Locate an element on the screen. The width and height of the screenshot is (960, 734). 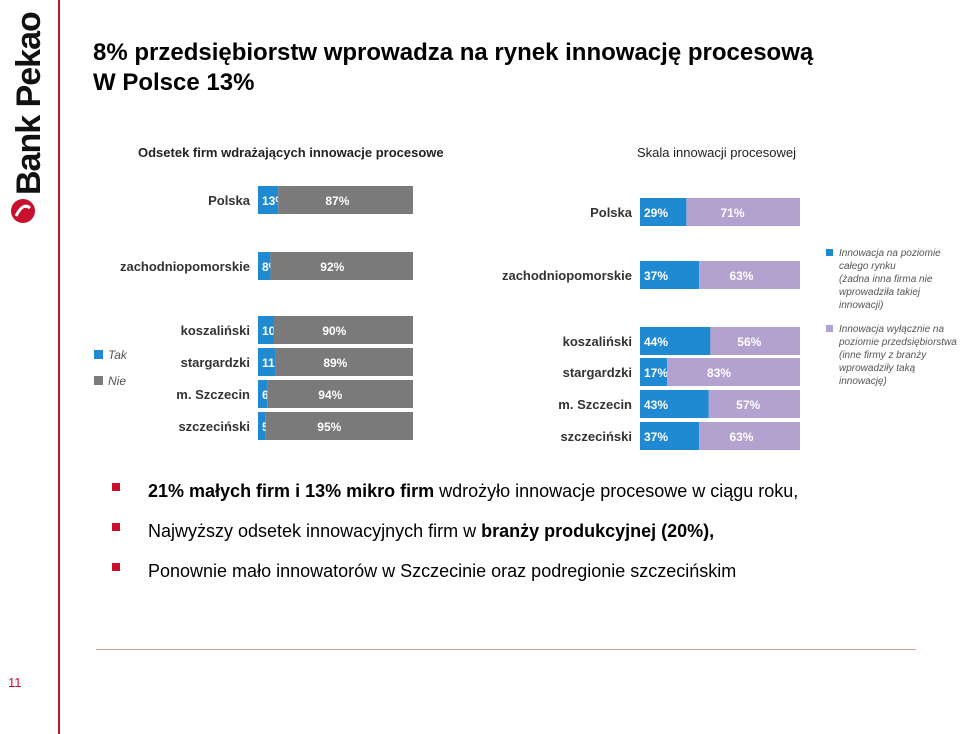
data-label: 83% is located at coordinates (719, 373).